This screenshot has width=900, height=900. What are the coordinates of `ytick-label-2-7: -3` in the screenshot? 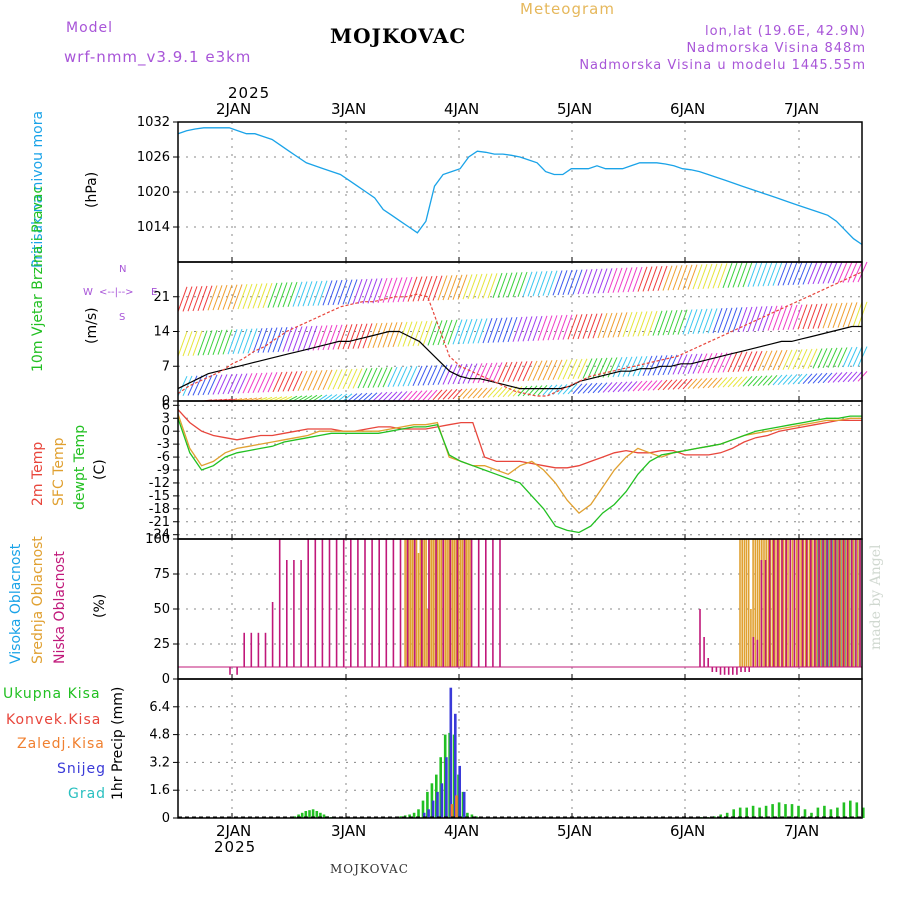 It's located at (163, 444).